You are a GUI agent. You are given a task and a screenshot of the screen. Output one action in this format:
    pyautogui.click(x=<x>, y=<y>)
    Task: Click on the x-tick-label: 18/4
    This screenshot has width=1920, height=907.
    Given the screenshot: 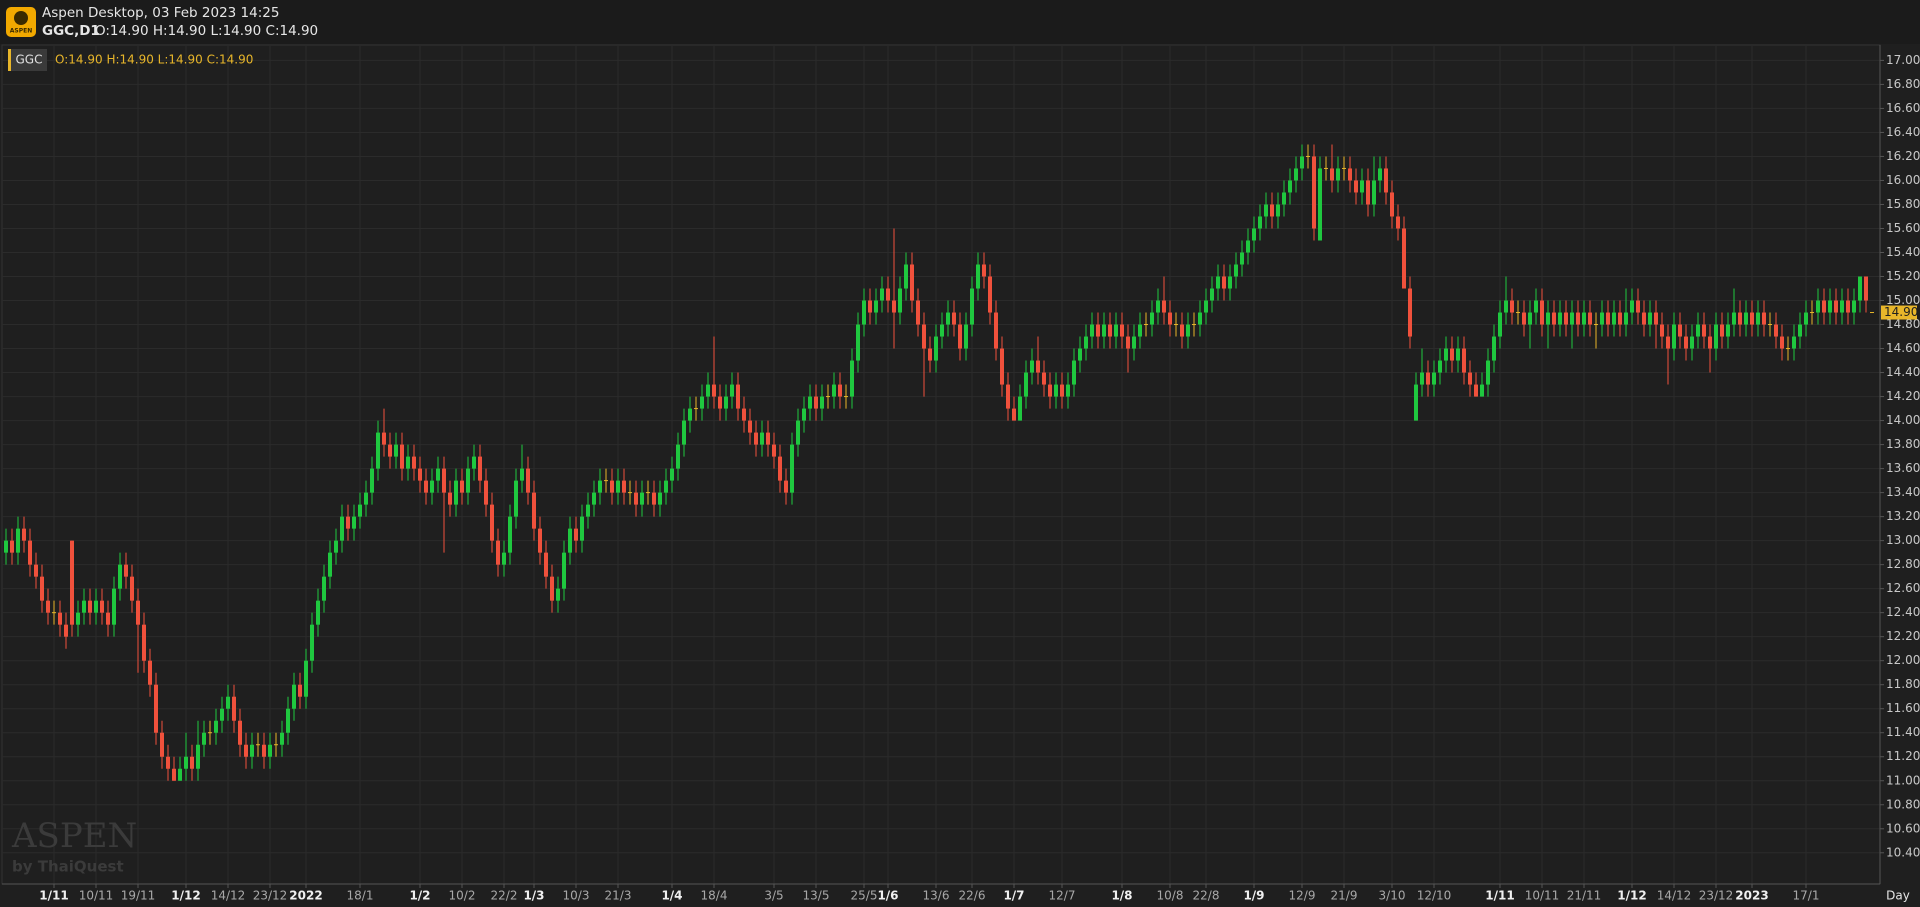 What is the action you would take?
    pyautogui.click(x=714, y=896)
    